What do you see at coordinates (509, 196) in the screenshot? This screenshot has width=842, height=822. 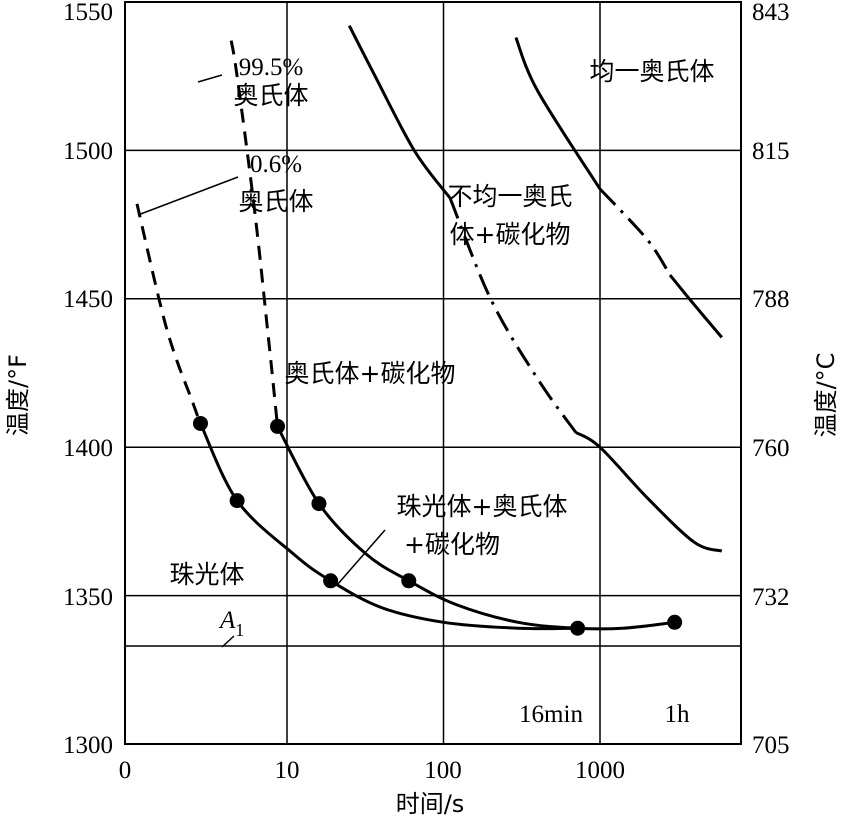 I see `annotation-text: 不均一奥氏` at bounding box center [509, 196].